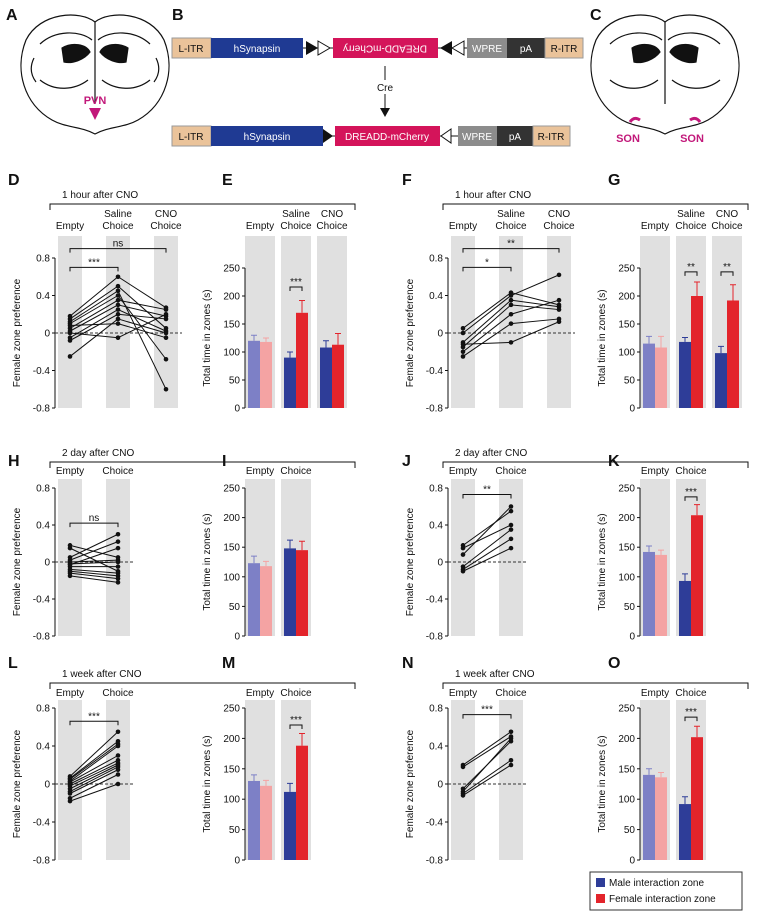  I want to click on construct-label: L-ITR, so click(191, 137).